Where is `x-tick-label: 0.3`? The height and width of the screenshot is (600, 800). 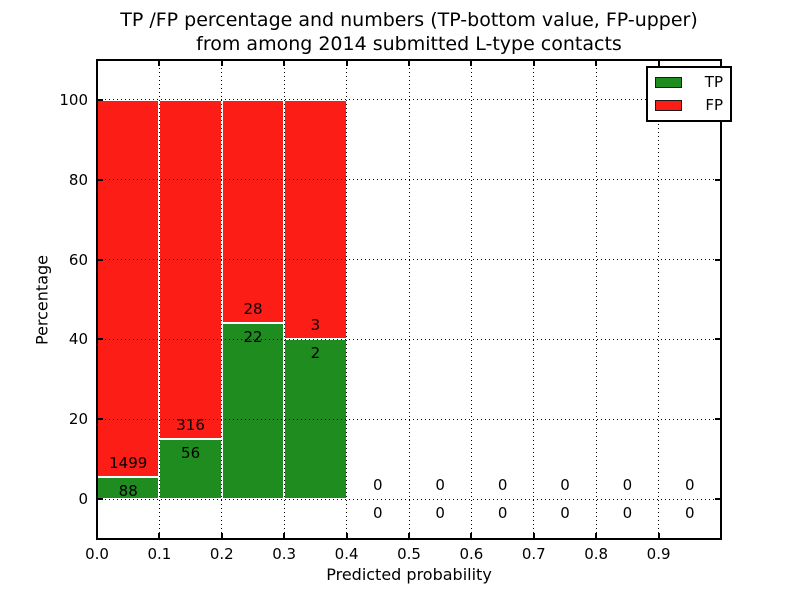 x-tick-label: 0.3 is located at coordinates (284, 554).